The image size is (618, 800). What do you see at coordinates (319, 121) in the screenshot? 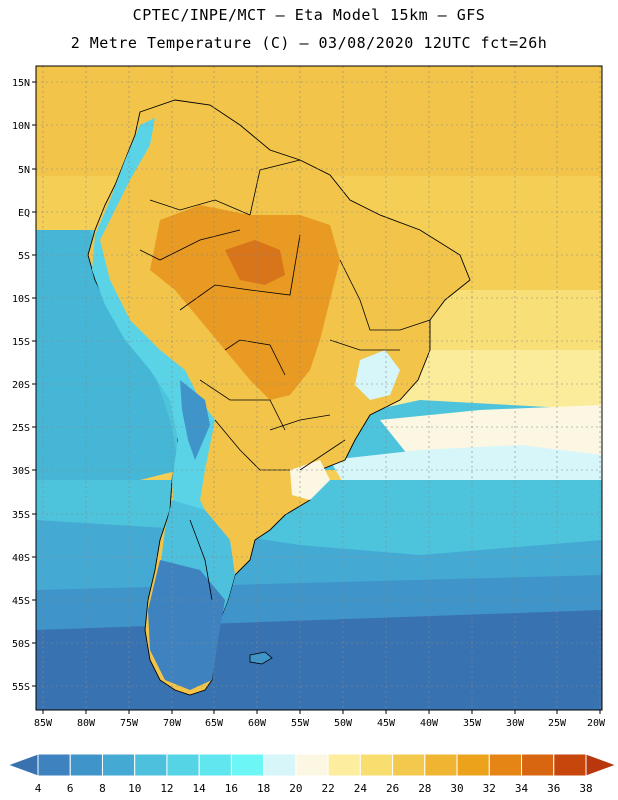
I see `ocean-caribbean` at bounding box center [319, 121].